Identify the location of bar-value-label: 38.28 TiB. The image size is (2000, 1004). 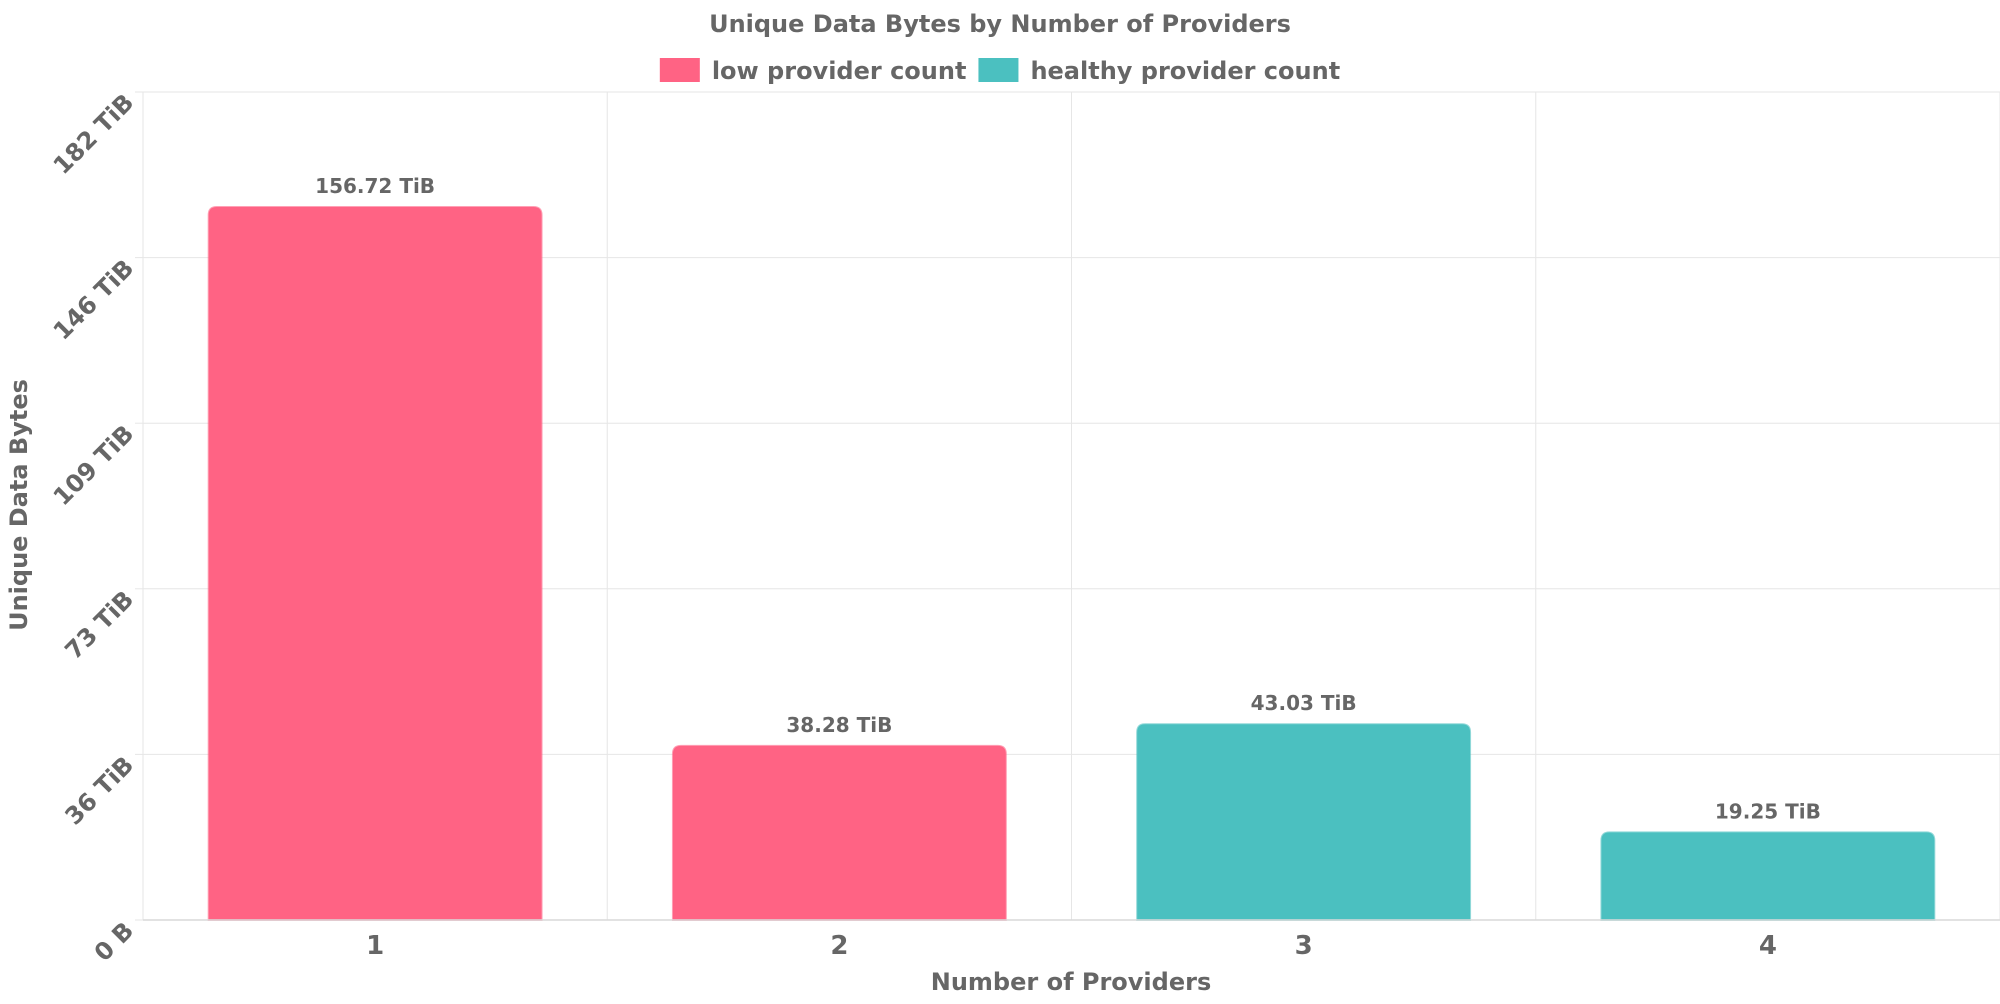
(839, 725).